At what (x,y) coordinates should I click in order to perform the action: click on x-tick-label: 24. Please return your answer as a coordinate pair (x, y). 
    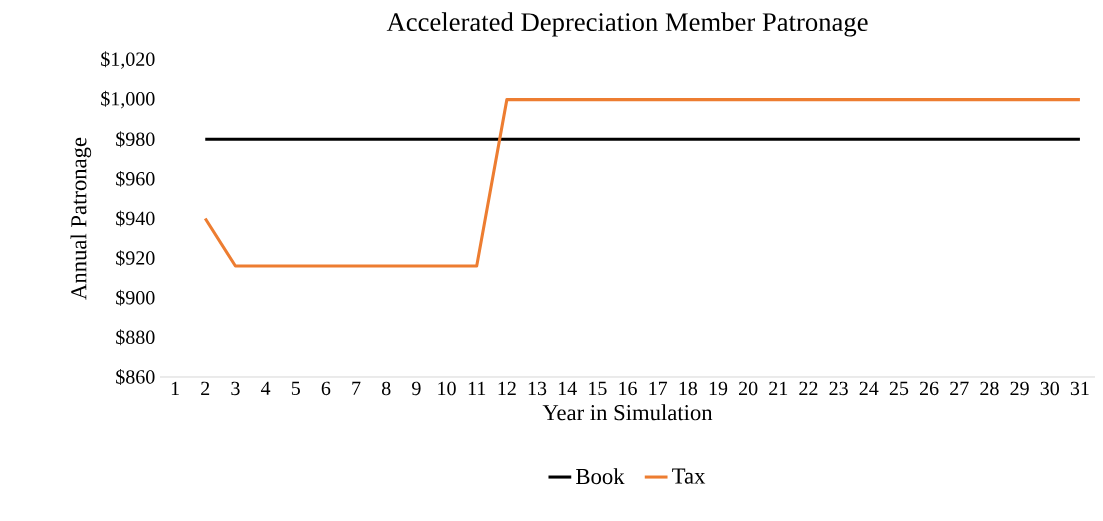
    Looking at the image, I should click on (869, 388).